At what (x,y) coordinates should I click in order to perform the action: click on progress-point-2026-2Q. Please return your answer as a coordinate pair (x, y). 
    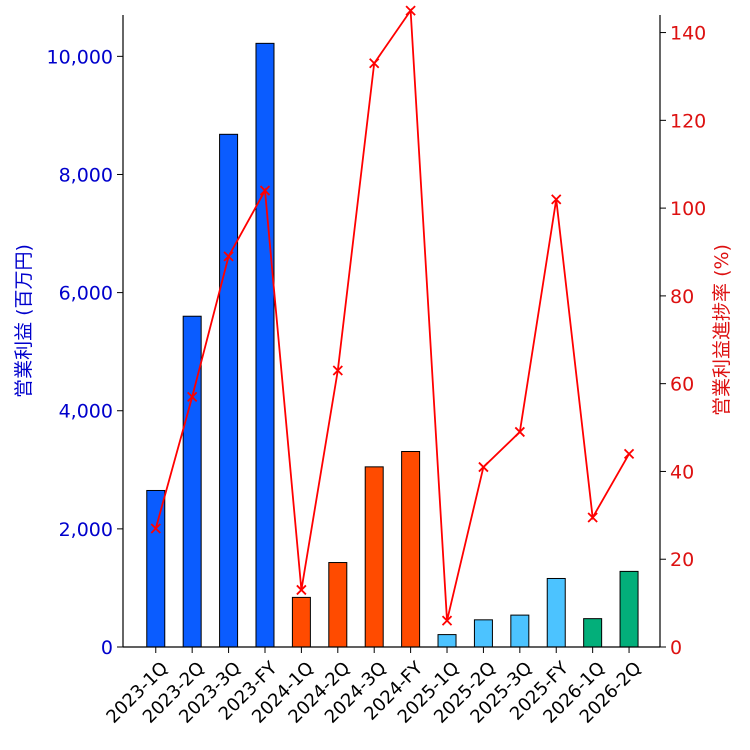
    Looking at the image, I should click on (629, 454).